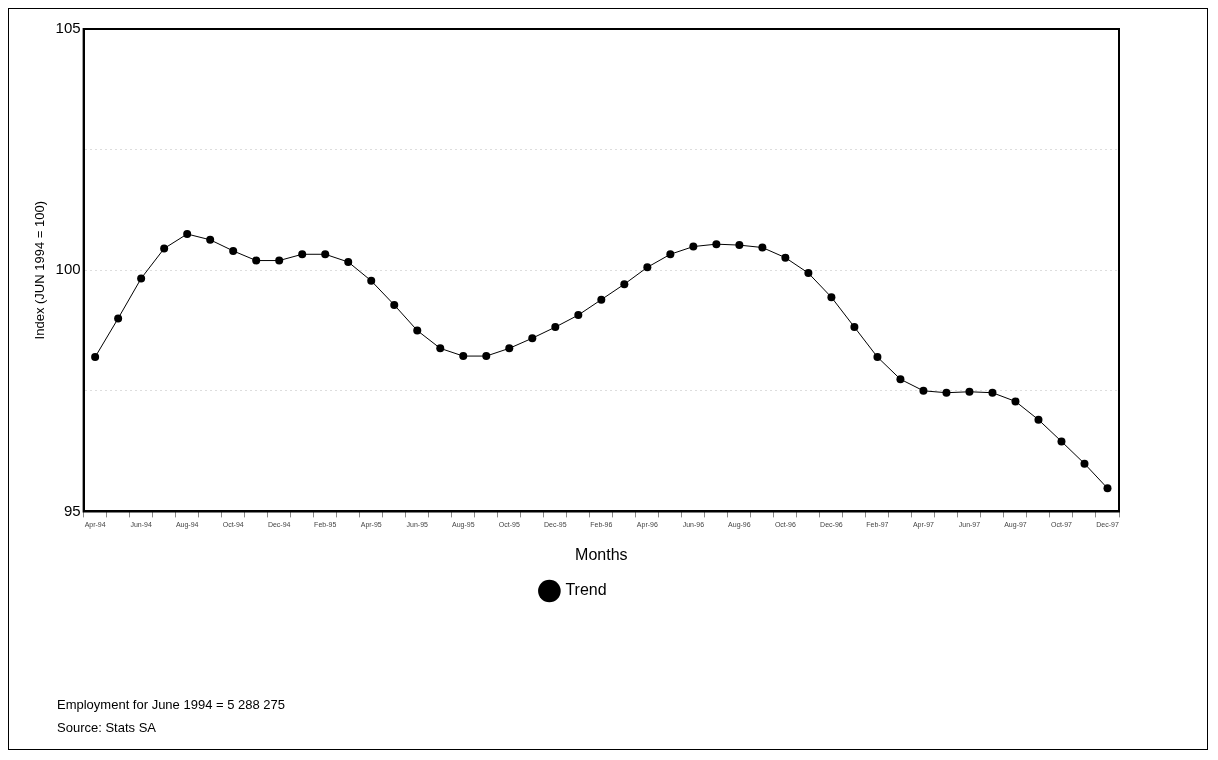 This screenshot has width=1218, height=760. I want to click on x-axis-title: Months, so click(601, 554).